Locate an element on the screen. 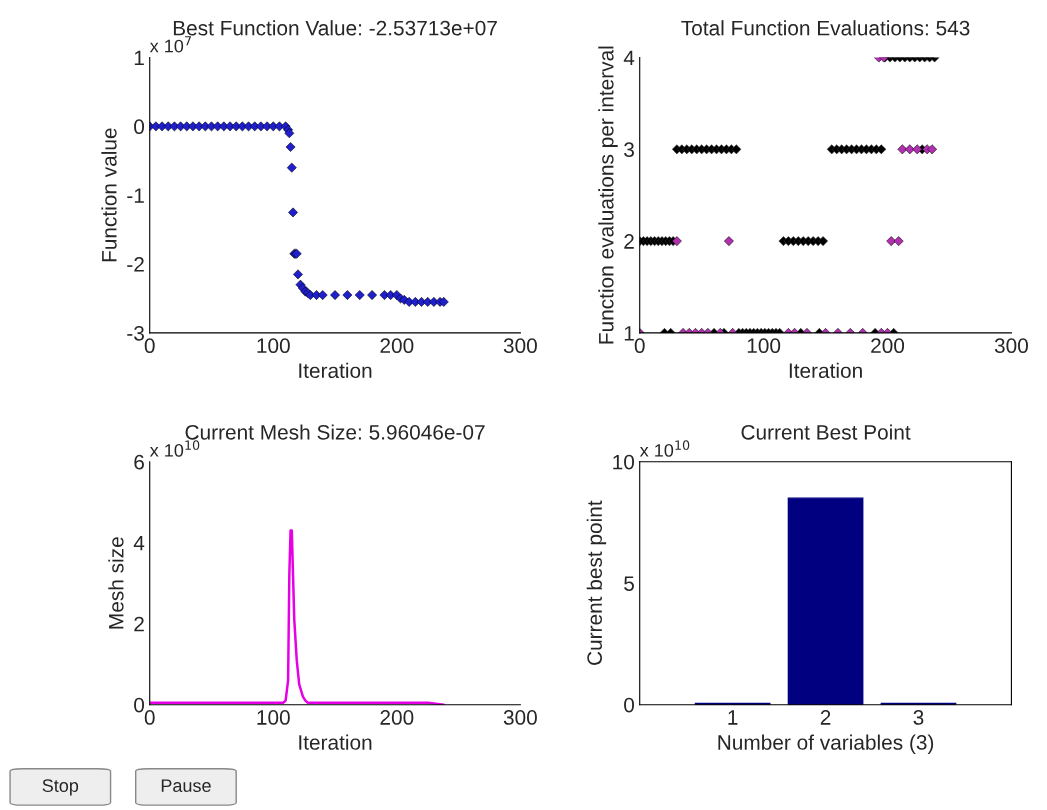 The image size is (1047, 810). x-tick-label: 3 is located at coordinates (918, 717).